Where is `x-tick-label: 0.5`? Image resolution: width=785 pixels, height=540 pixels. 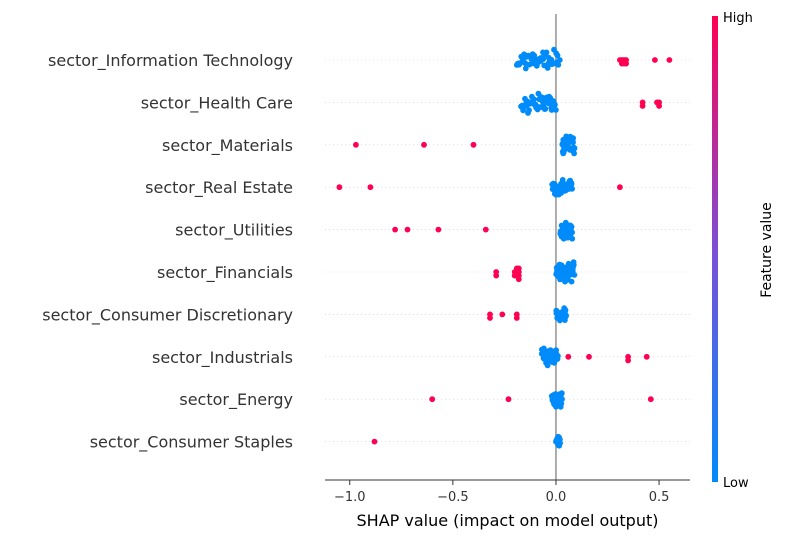 x-tick-label: 0.5 is located at coordinates (659, 497).